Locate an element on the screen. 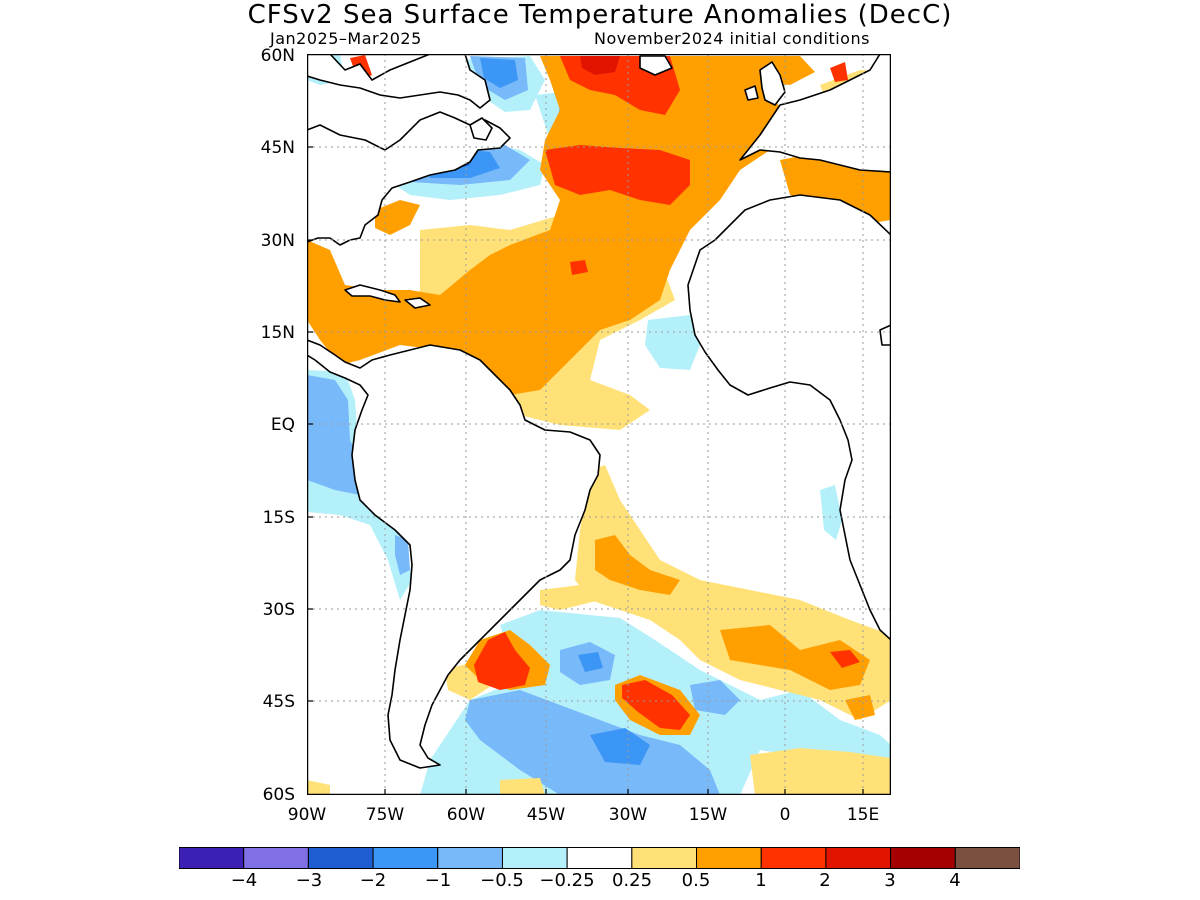 This screenshot has width=1200, height=900. colorbar-label: −0.5 is located at coordinates (502, 880).